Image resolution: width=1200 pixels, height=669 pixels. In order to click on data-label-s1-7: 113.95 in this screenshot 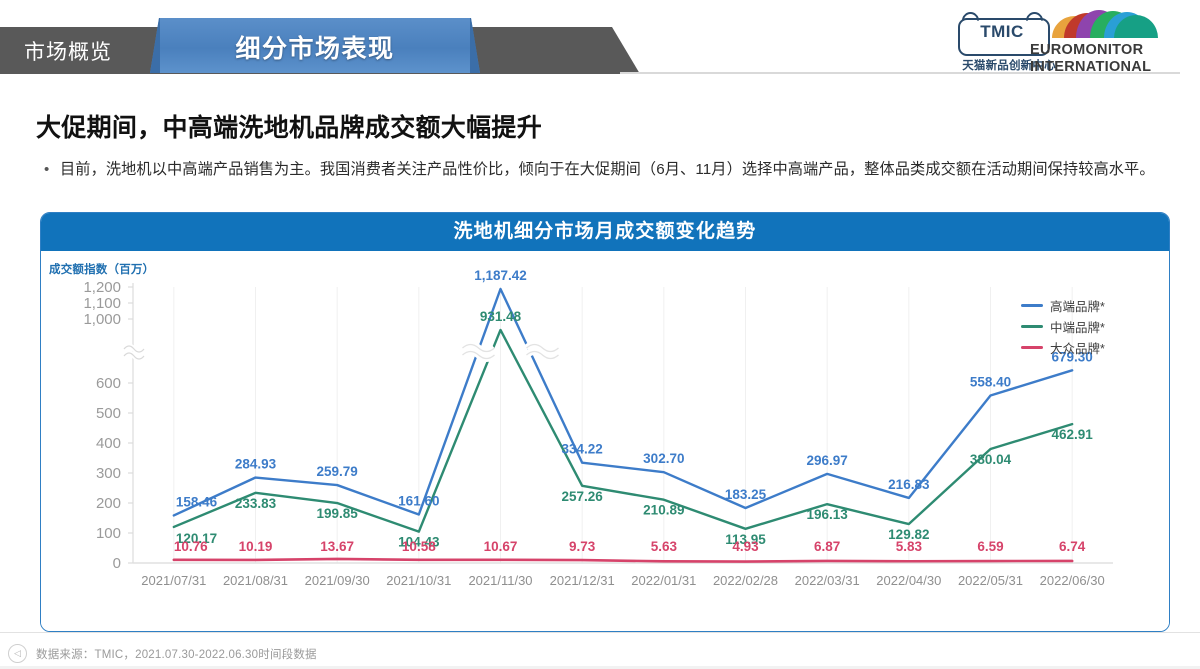, I will do `click(745, 539)`.